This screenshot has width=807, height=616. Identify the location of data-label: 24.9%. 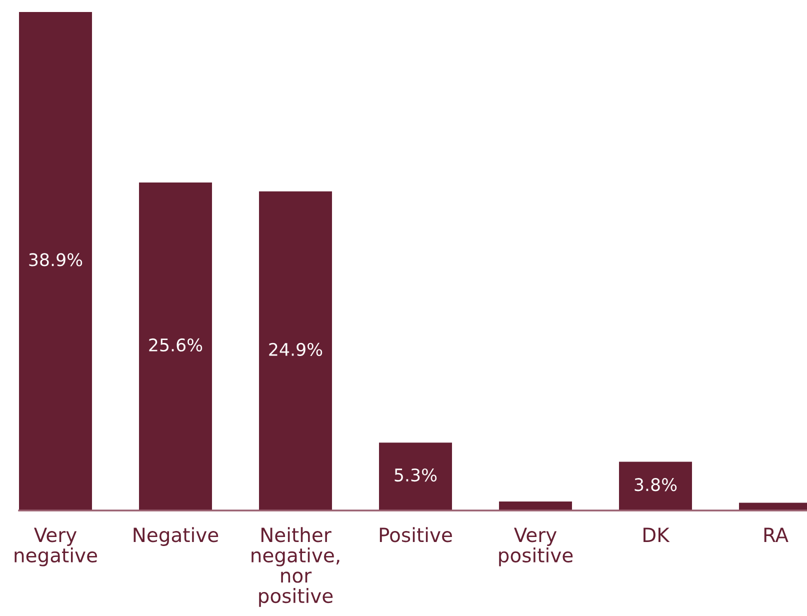
(295, 349).